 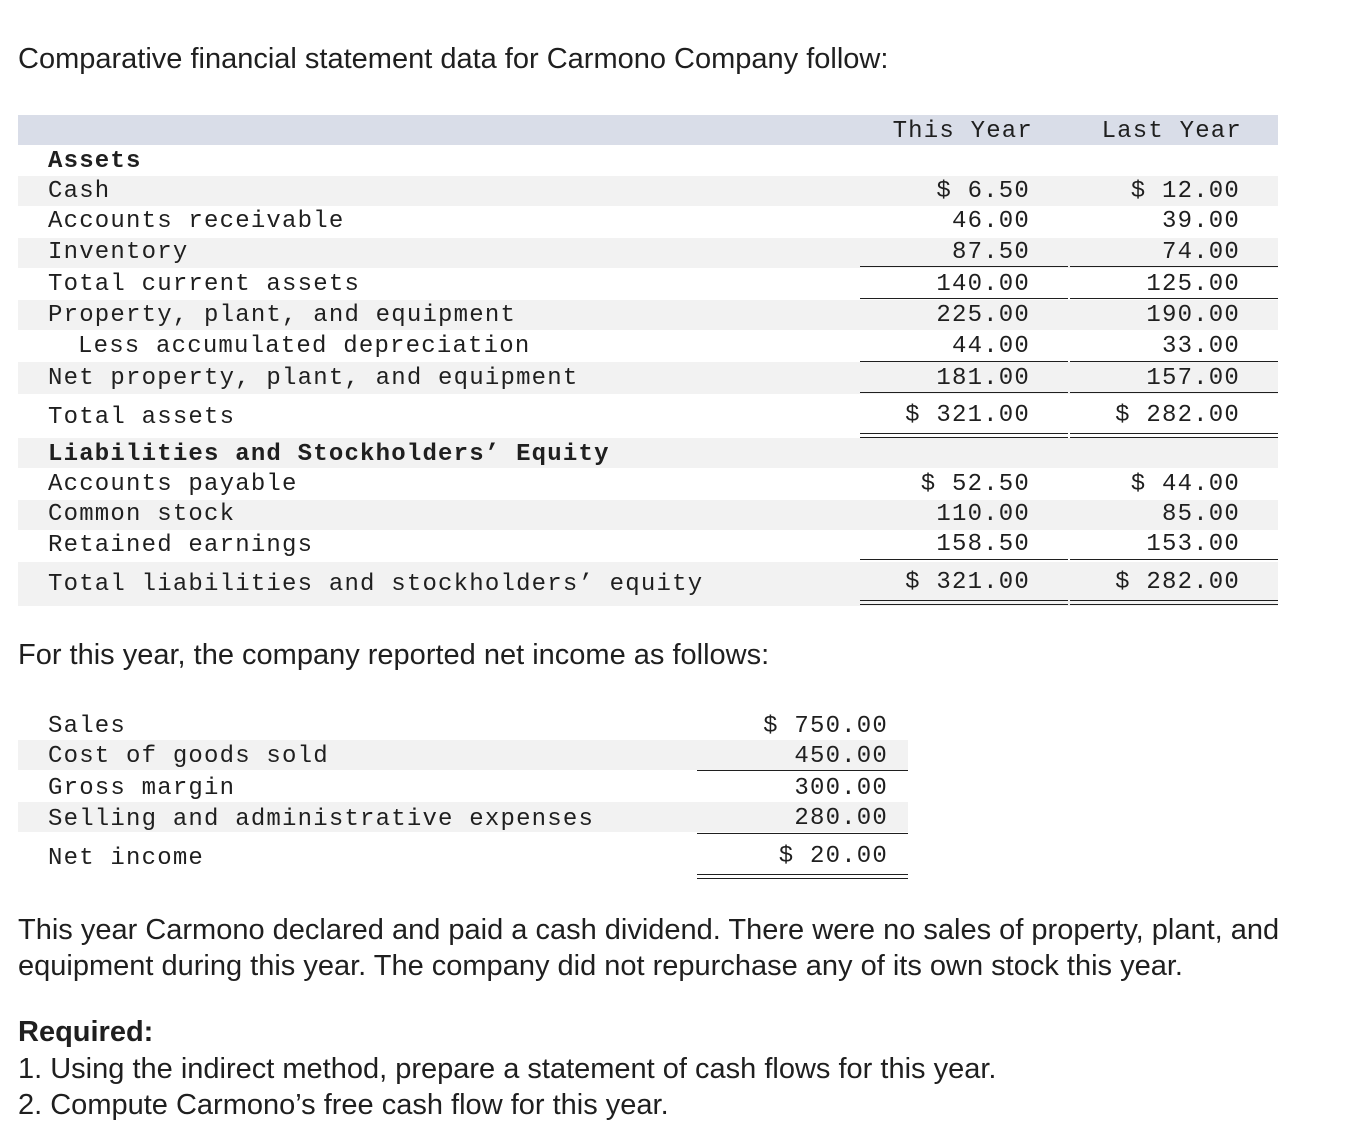 I want to click on net-ppe-this-year: 181.00, so click(x=983, y=378).